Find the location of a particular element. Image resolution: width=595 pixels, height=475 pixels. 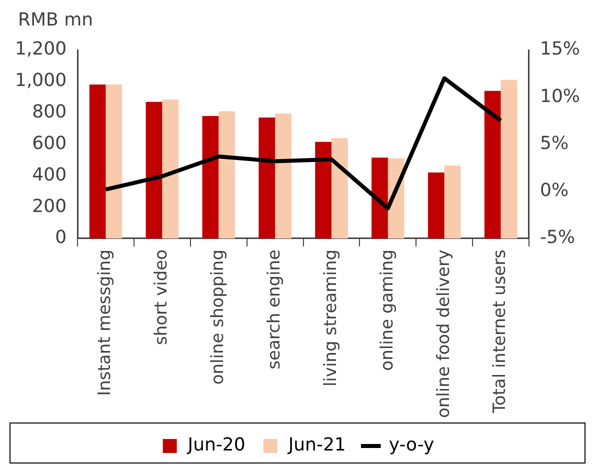

y2-tick-label: -5% is located at coordinates (558, 237).